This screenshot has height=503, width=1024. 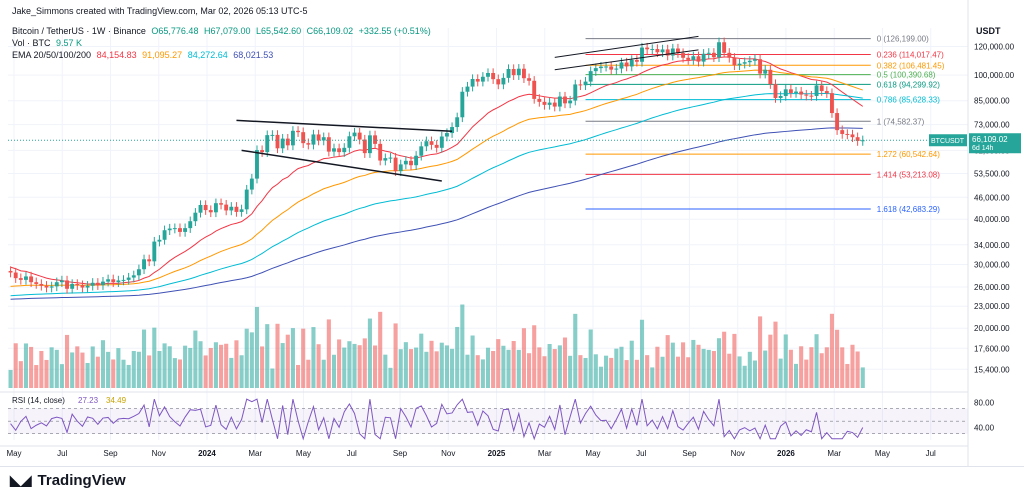 I want to click on volume-legend: Vol · BTC 9.57 K, so click(x=47, y=43).